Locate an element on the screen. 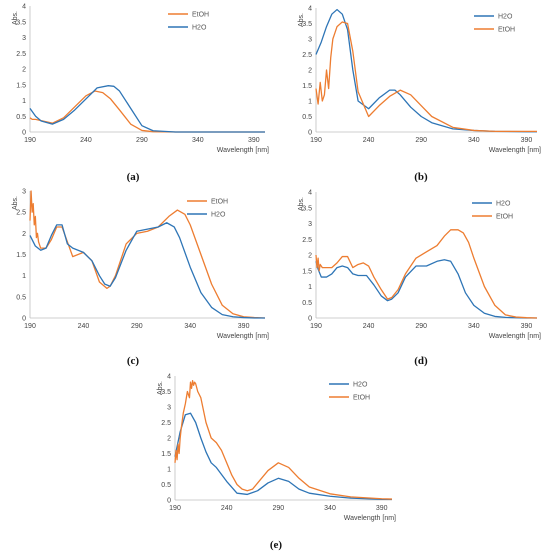  panel-label: (a) is located at coordinates (133, 177).